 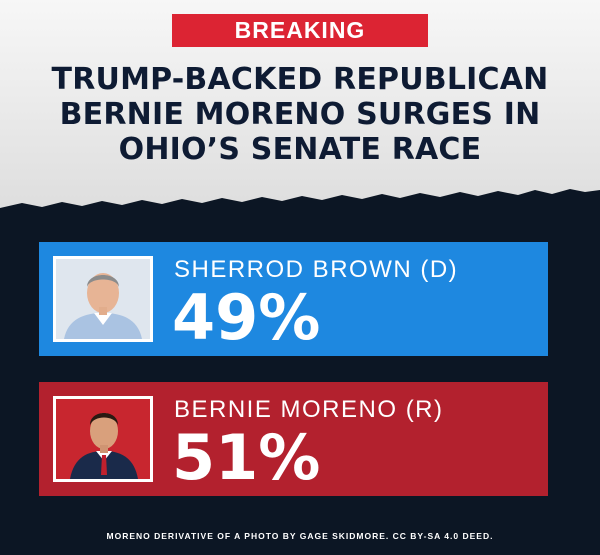 What do you see at coordinates (300, 30) in the screenshot?
I see `breaking-badge: BREAKING` at bounding box center [300, 30].